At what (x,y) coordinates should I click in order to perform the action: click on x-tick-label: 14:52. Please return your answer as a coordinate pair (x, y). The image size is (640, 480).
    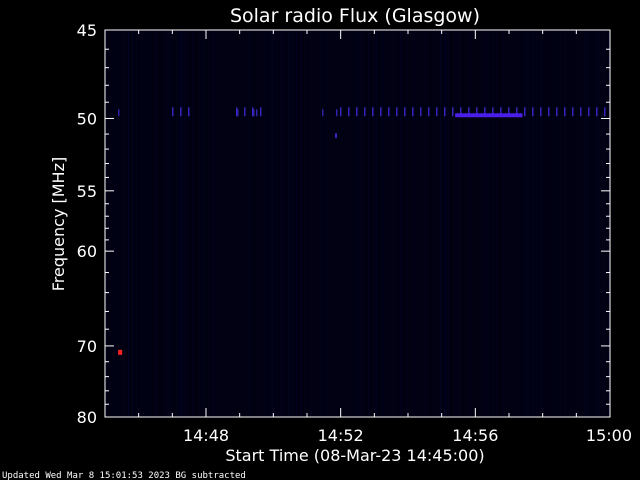
    Looking at the image, I should click on (341, 435).